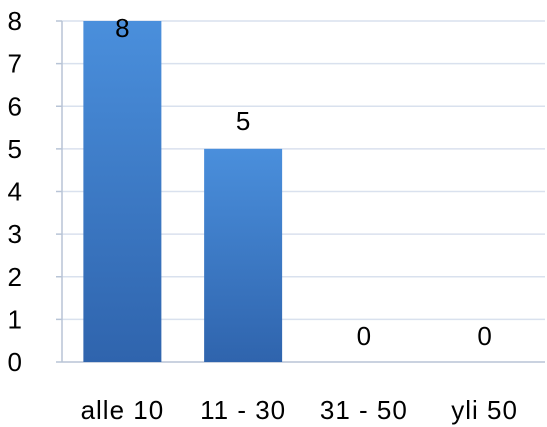 This screenshot has height=427, width=547. I want to click on data-label: 8, so click(122, 28).